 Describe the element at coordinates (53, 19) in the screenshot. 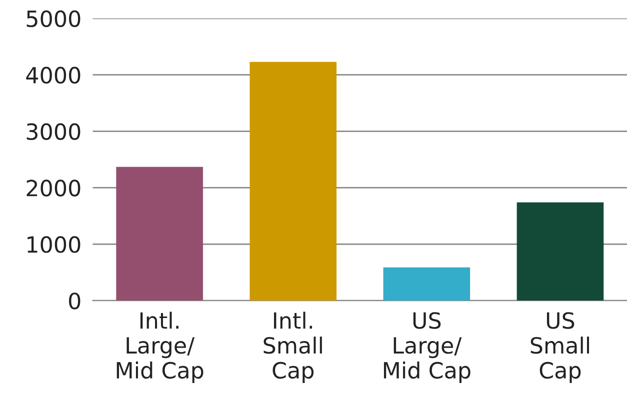

I see `y-tick-label: 5000` at that location.